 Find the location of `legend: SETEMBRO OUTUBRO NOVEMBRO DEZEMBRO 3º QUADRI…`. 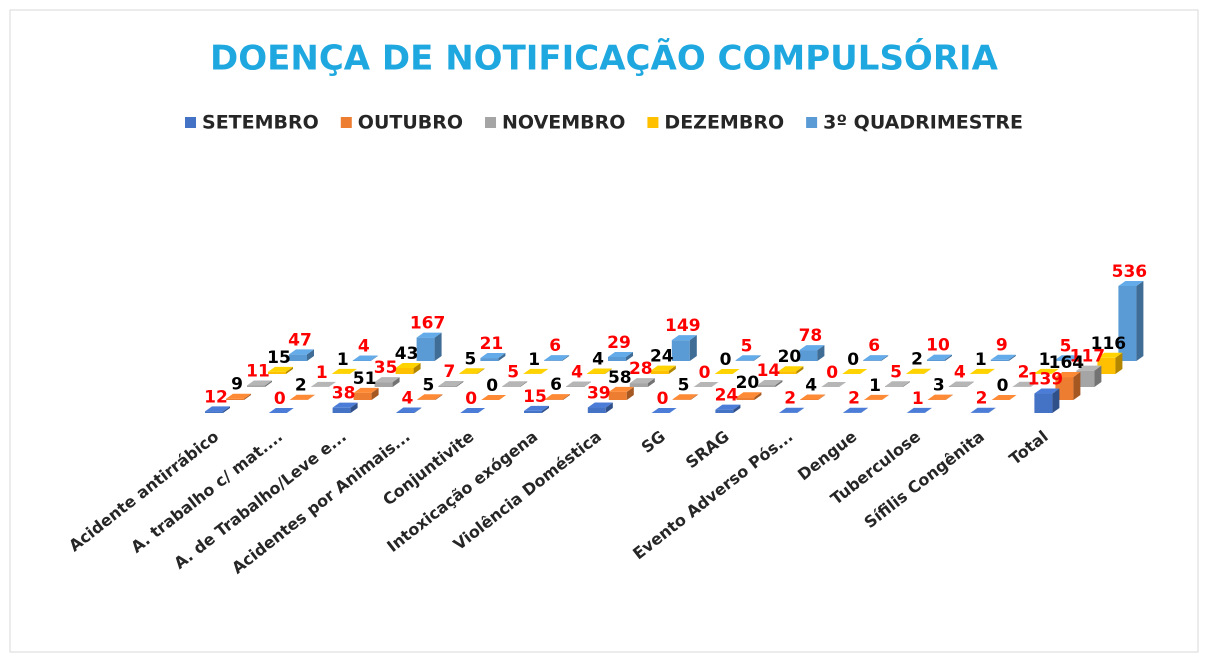

legend: SETEMBRO OUTUBRO NOVEMBRO DEZEMBRO 3º QUADRI… is located at coordinates (604, 123).